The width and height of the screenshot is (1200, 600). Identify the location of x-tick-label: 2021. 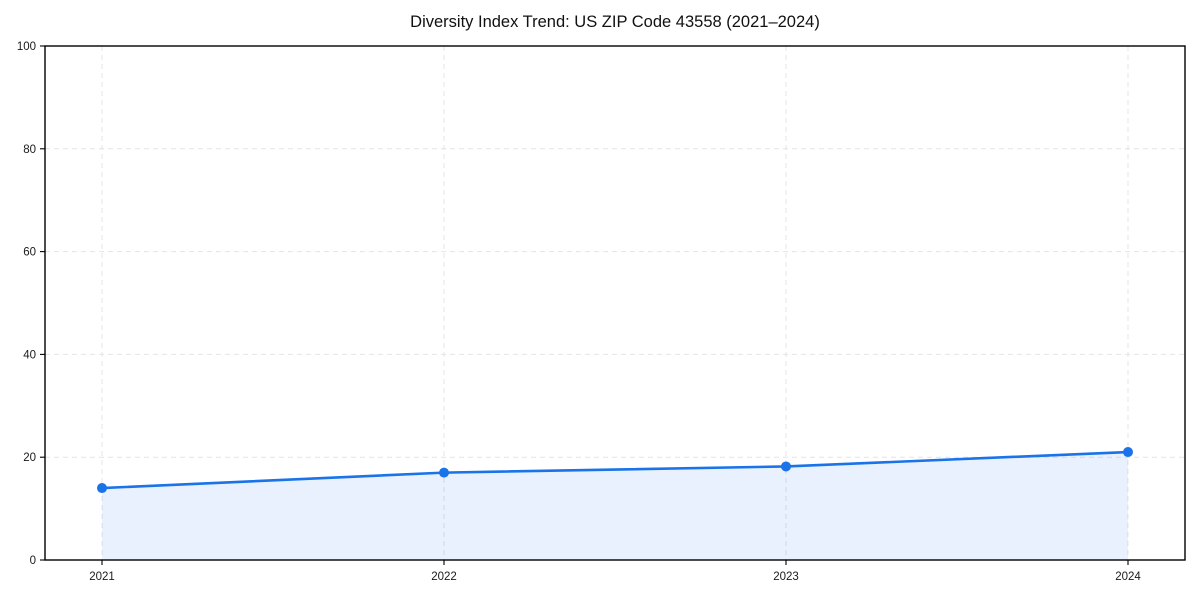
(102, 577).